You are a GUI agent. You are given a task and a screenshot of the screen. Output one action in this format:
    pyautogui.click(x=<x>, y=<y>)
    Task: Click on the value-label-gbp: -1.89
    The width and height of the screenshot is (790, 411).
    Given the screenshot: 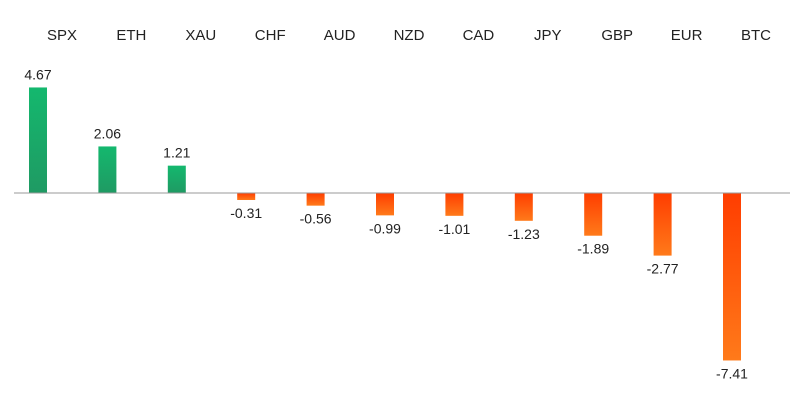 What is the action you would take?
    pyautogui.click(x=593, y=249)
    